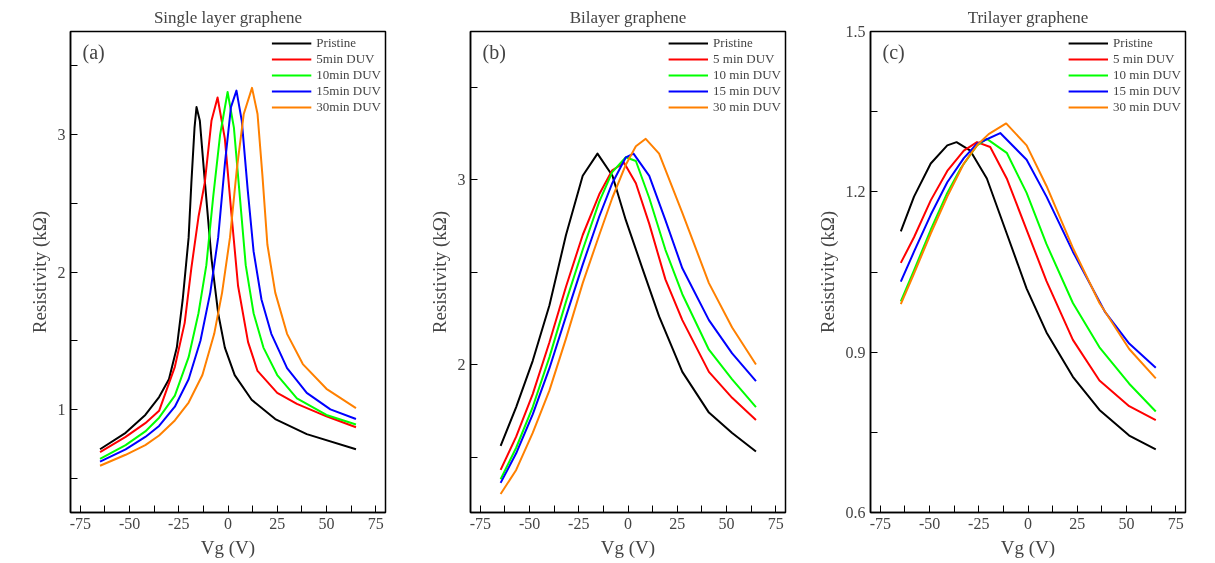 The height and width of the screenshot is (563, 1215). I want to click on legend-label: 10min DUV, so click(348, 75).